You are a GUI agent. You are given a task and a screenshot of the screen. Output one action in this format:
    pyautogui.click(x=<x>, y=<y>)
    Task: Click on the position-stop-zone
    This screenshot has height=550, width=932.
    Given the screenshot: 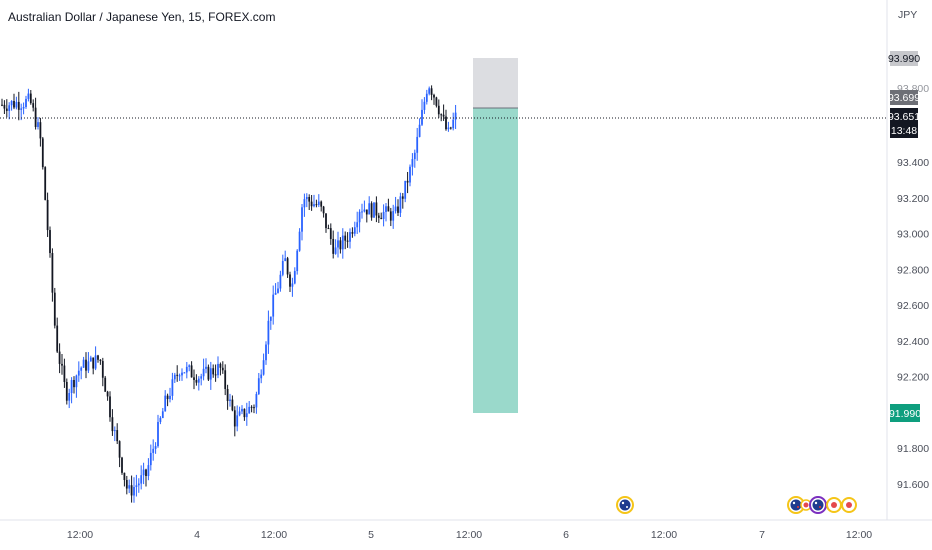 What is the action you would take?
    pyautogui.click(x=495, y=260)
    